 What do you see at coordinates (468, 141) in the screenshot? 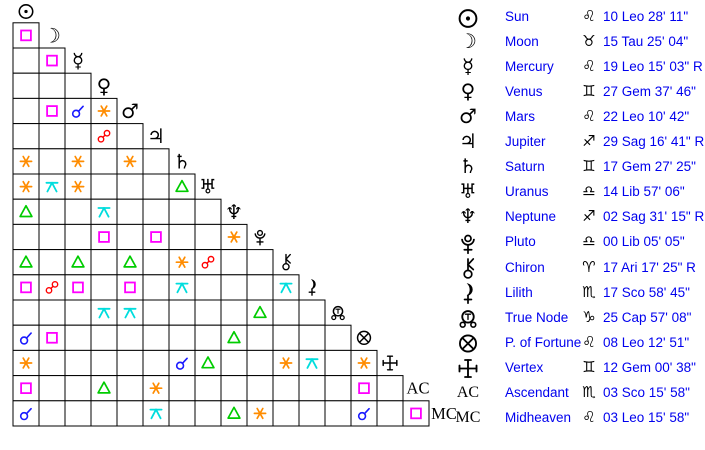
I see `jupiter-glyph: ♃` at bounding box center [468, 141].